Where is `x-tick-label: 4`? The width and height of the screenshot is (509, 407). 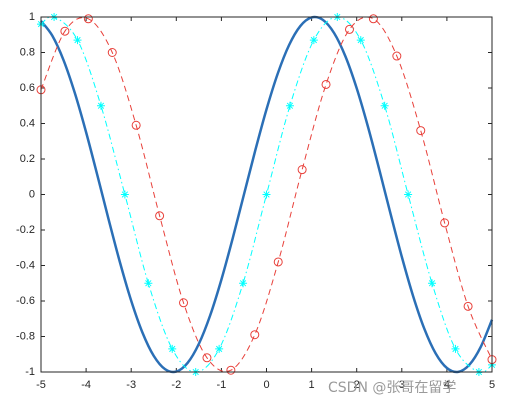 x-tick-label: 4 is located at coordinates (447, 385).